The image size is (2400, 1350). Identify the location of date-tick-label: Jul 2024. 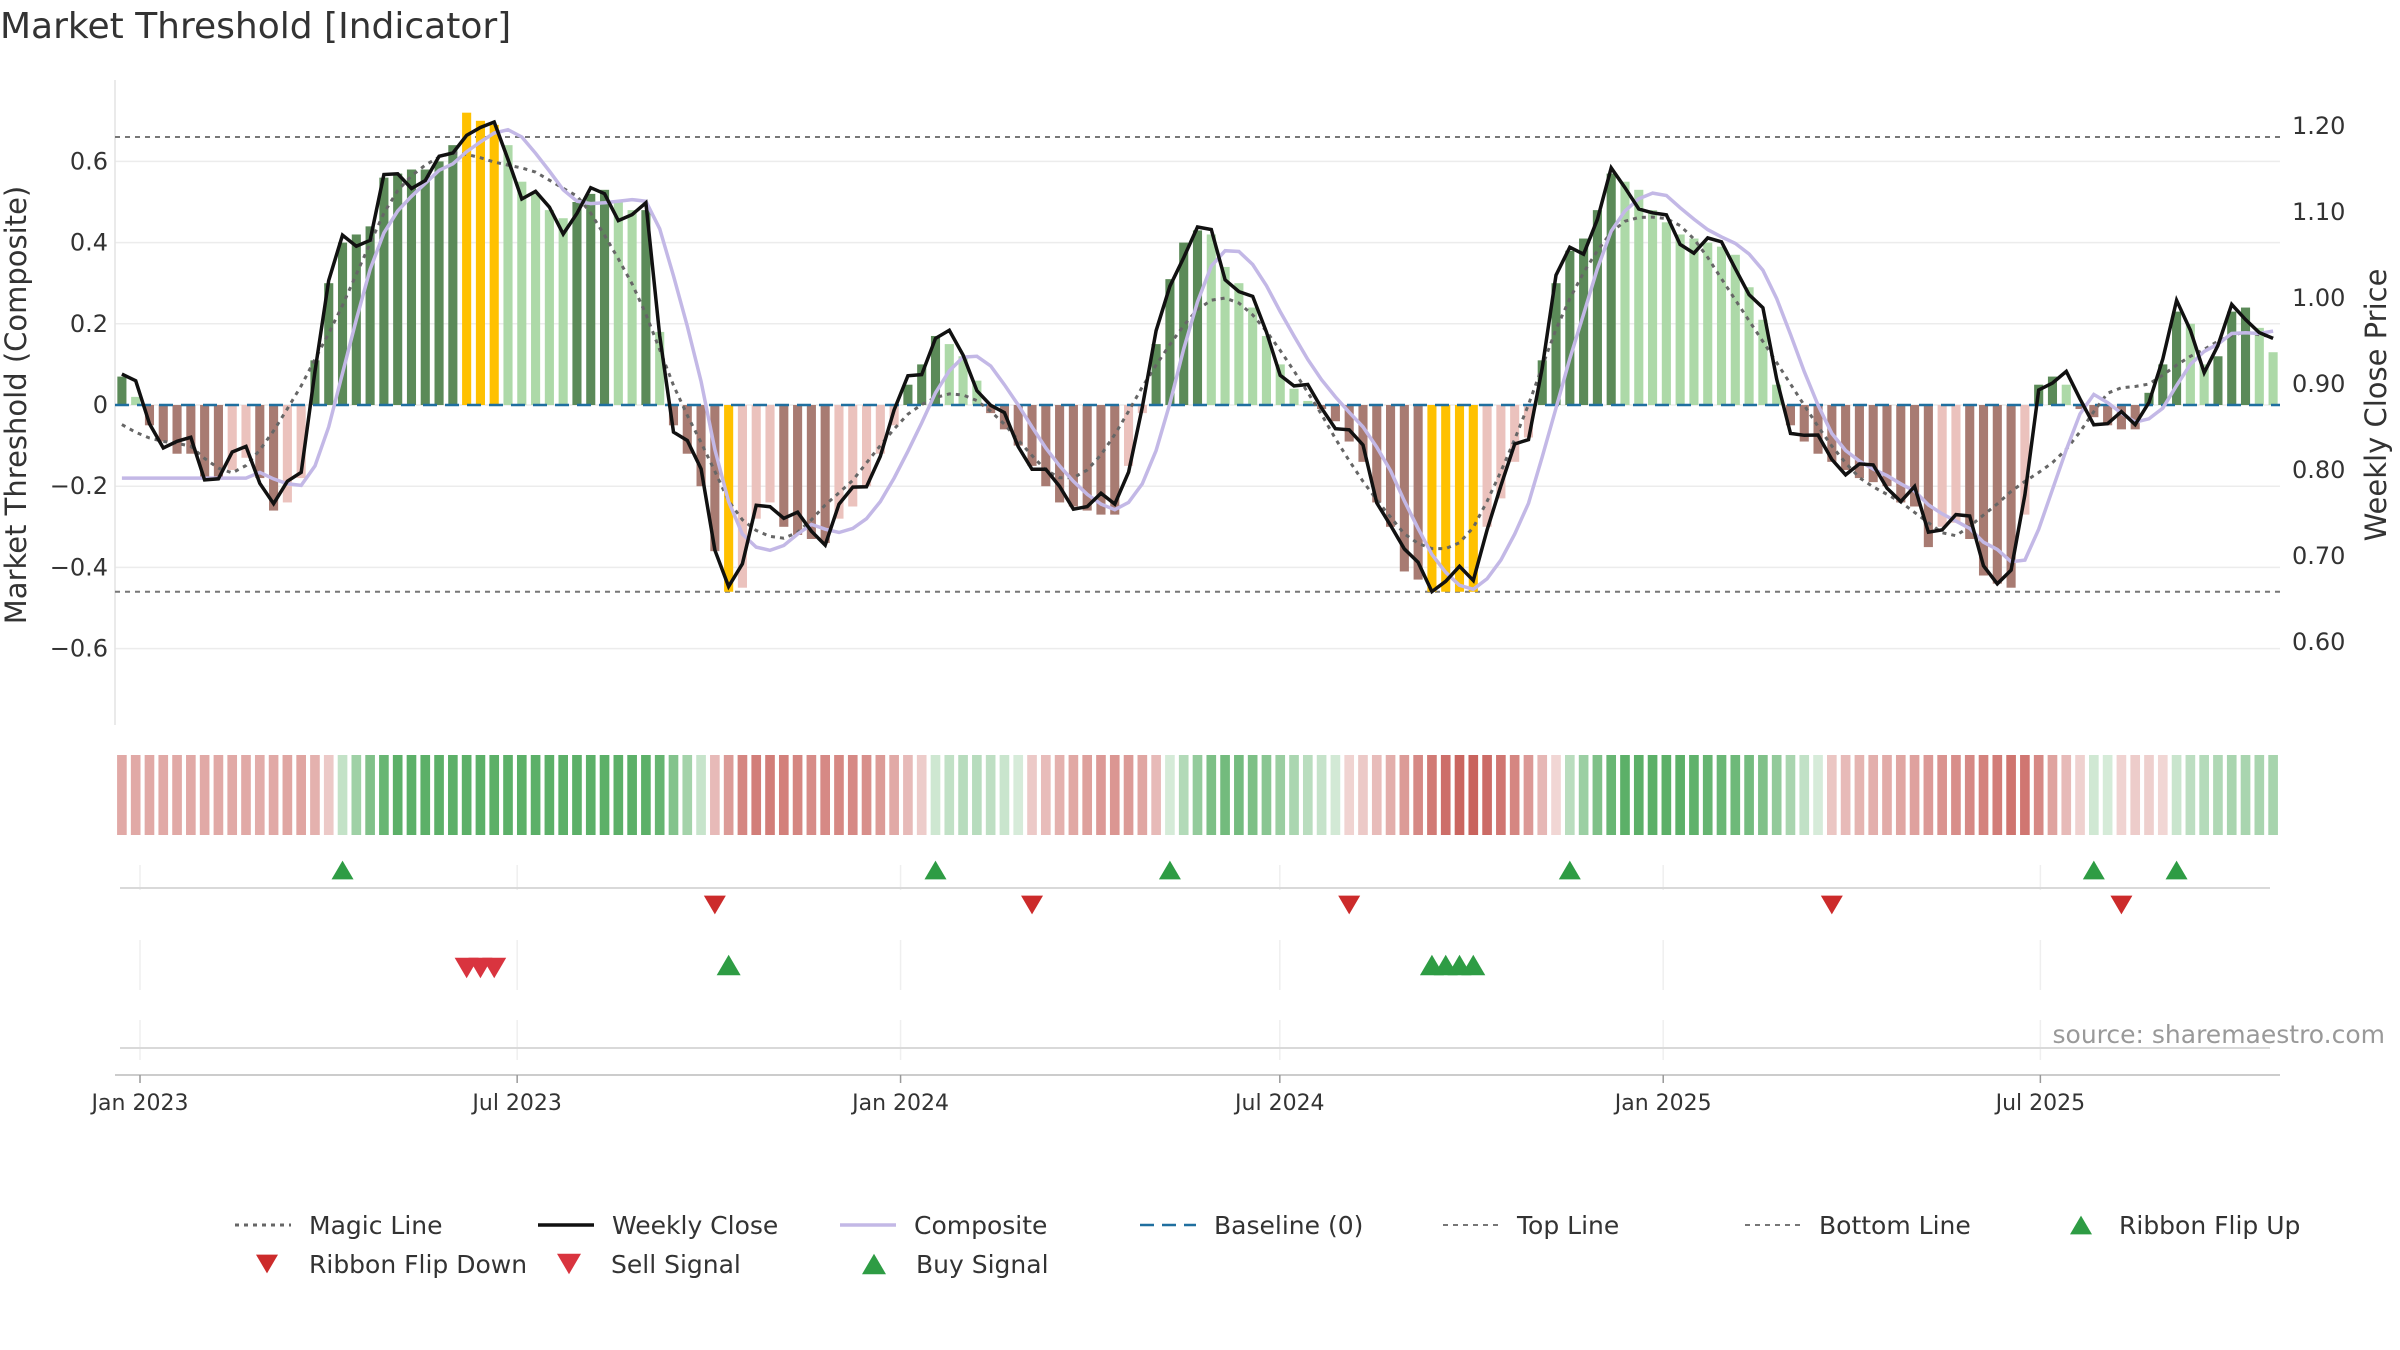
(1279, 1103).